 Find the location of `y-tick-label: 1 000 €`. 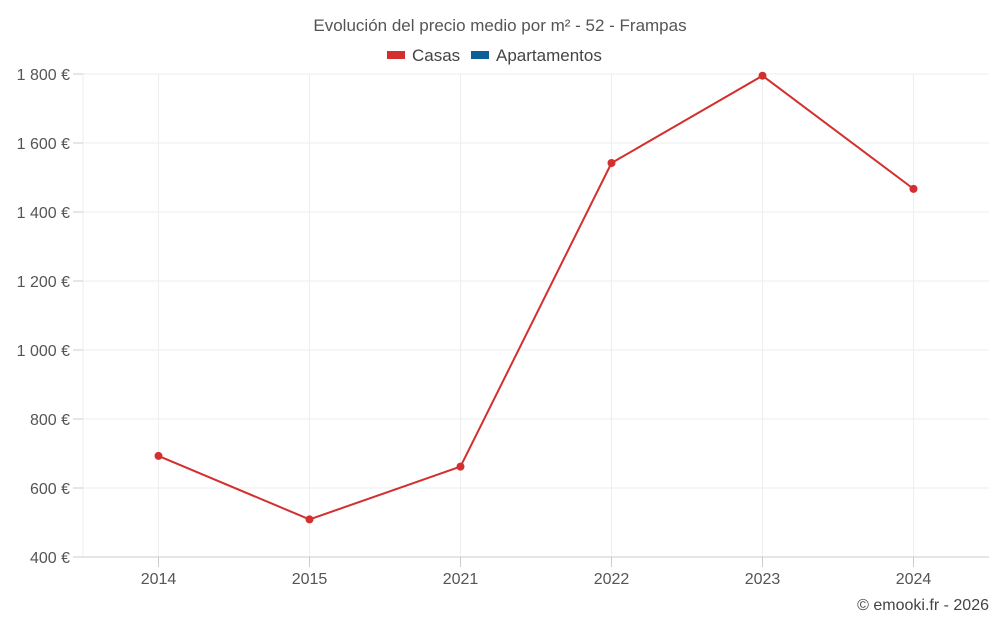

y-tick-label: 1 000 € is located at coordinates (43, 351).